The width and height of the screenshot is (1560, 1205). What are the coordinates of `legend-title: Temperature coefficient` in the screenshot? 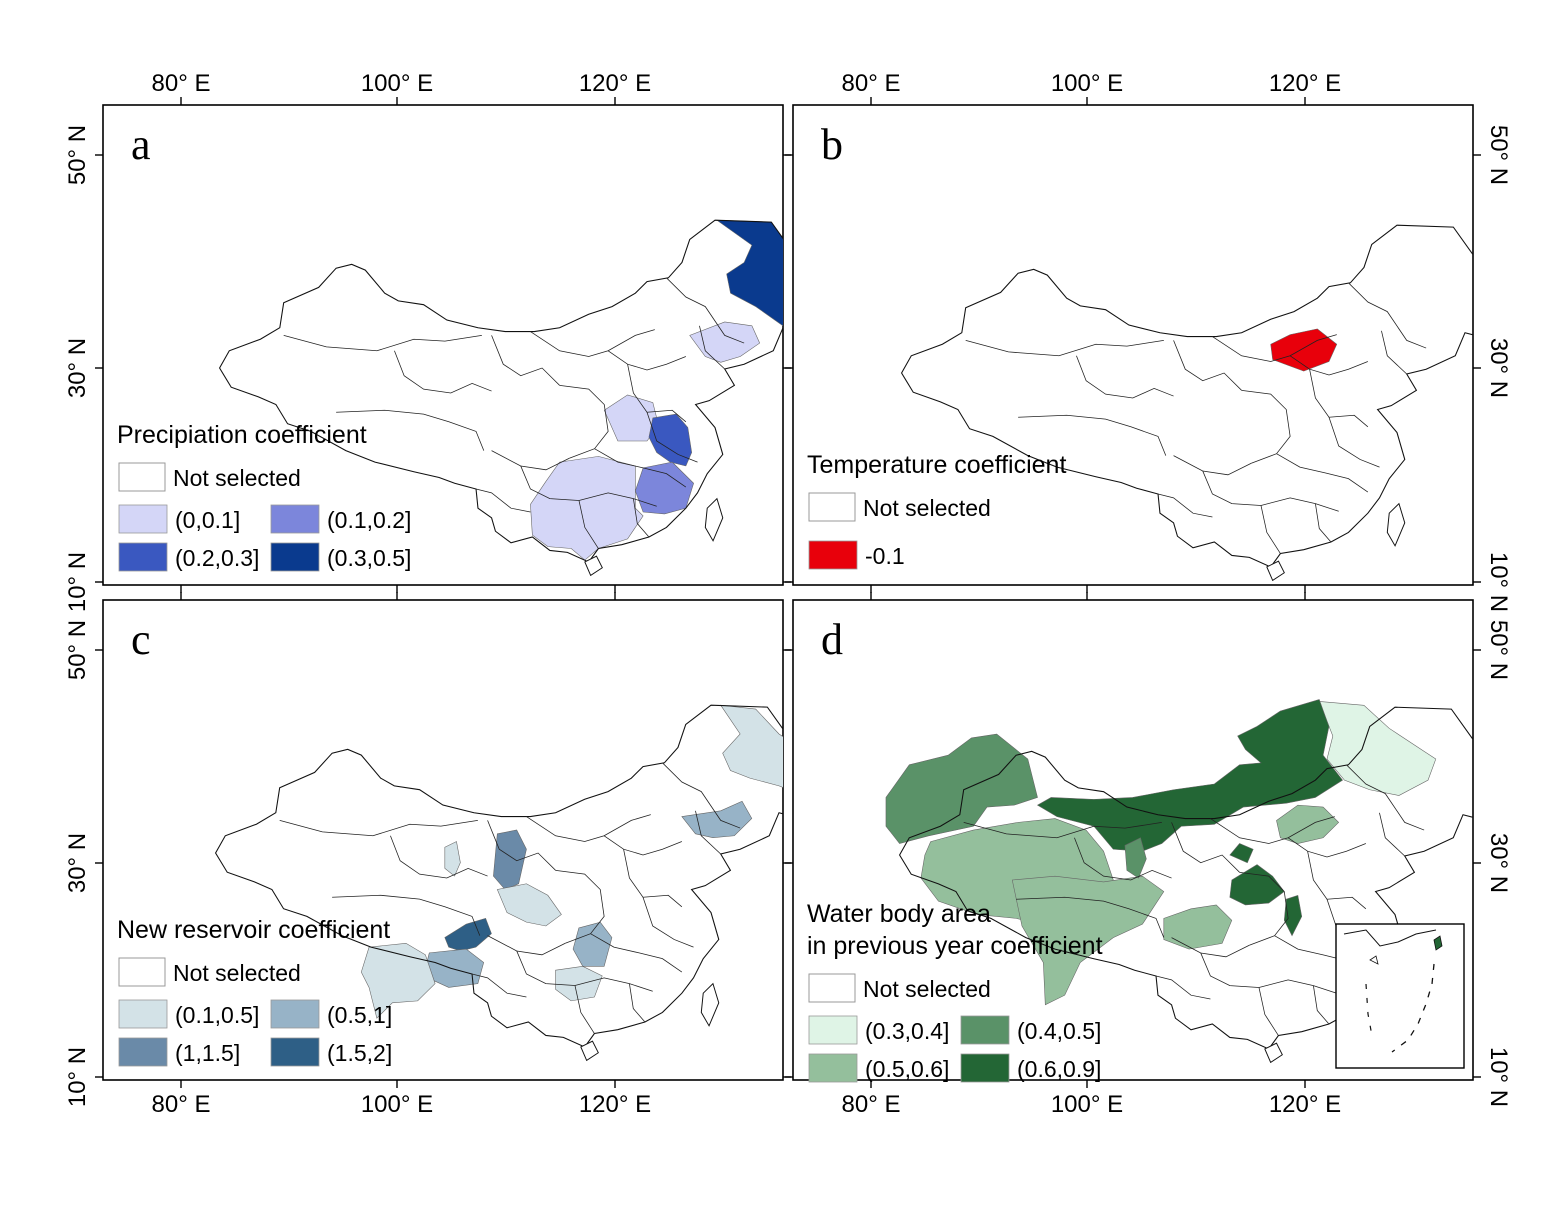 It's located at (936, 465).